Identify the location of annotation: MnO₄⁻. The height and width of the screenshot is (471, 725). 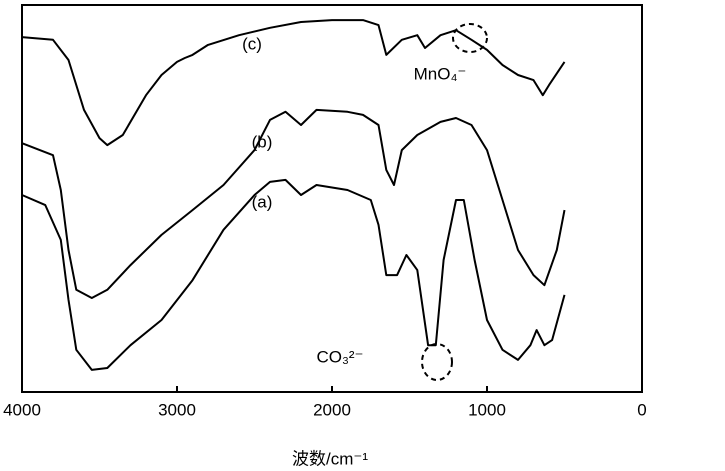
(440, 73).